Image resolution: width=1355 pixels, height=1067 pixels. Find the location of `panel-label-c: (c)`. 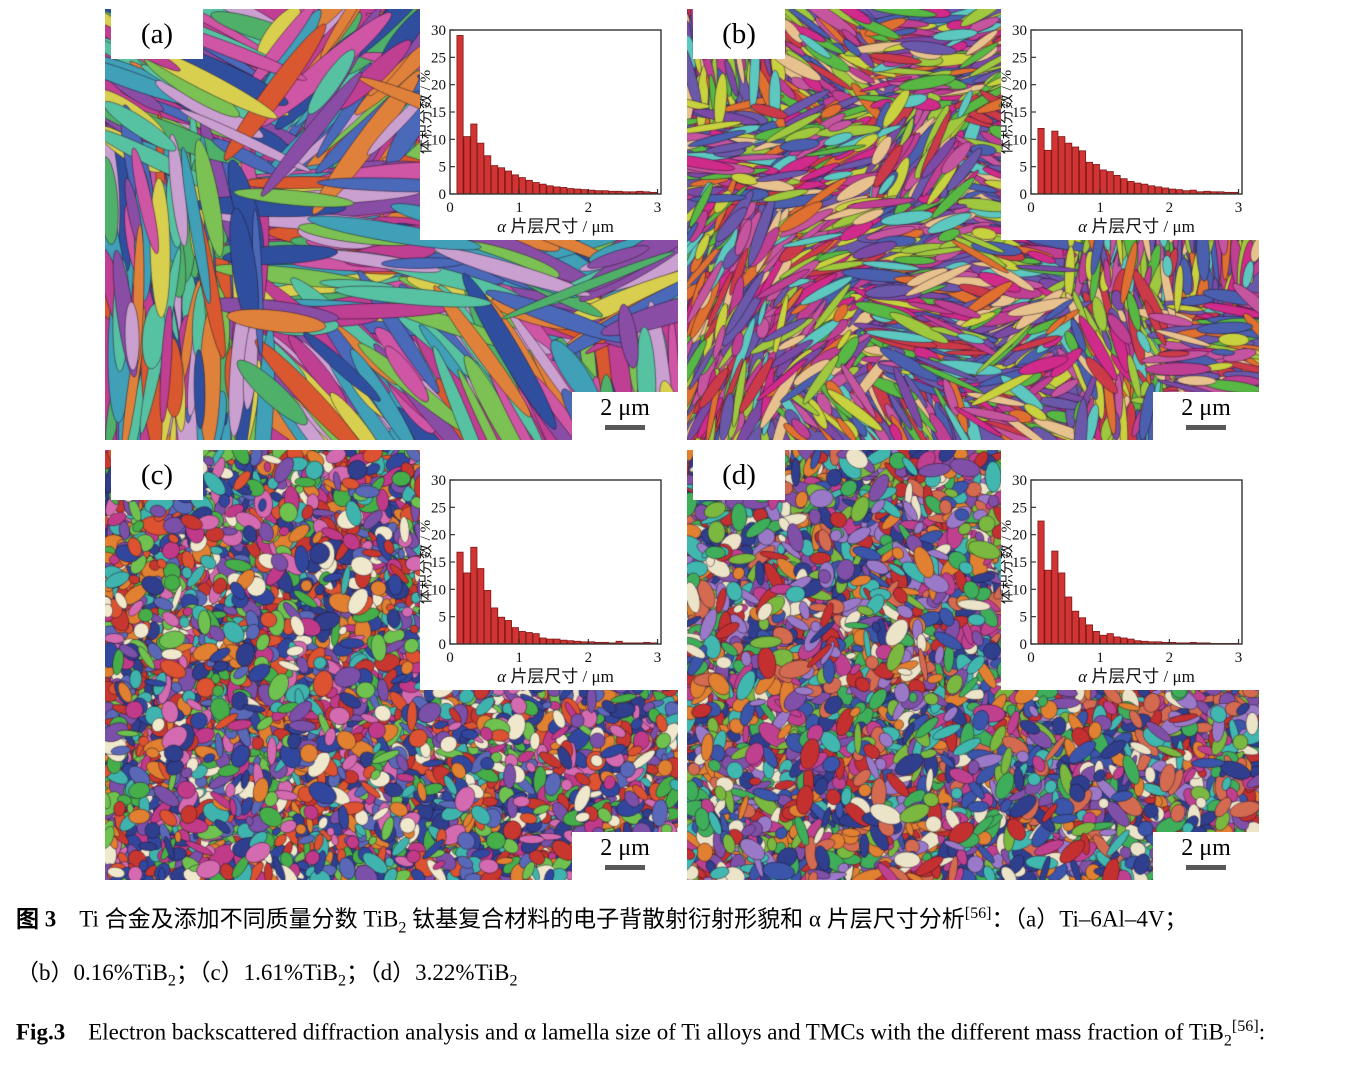

panel-label-c: (c) is located at coordinates (157, 475).